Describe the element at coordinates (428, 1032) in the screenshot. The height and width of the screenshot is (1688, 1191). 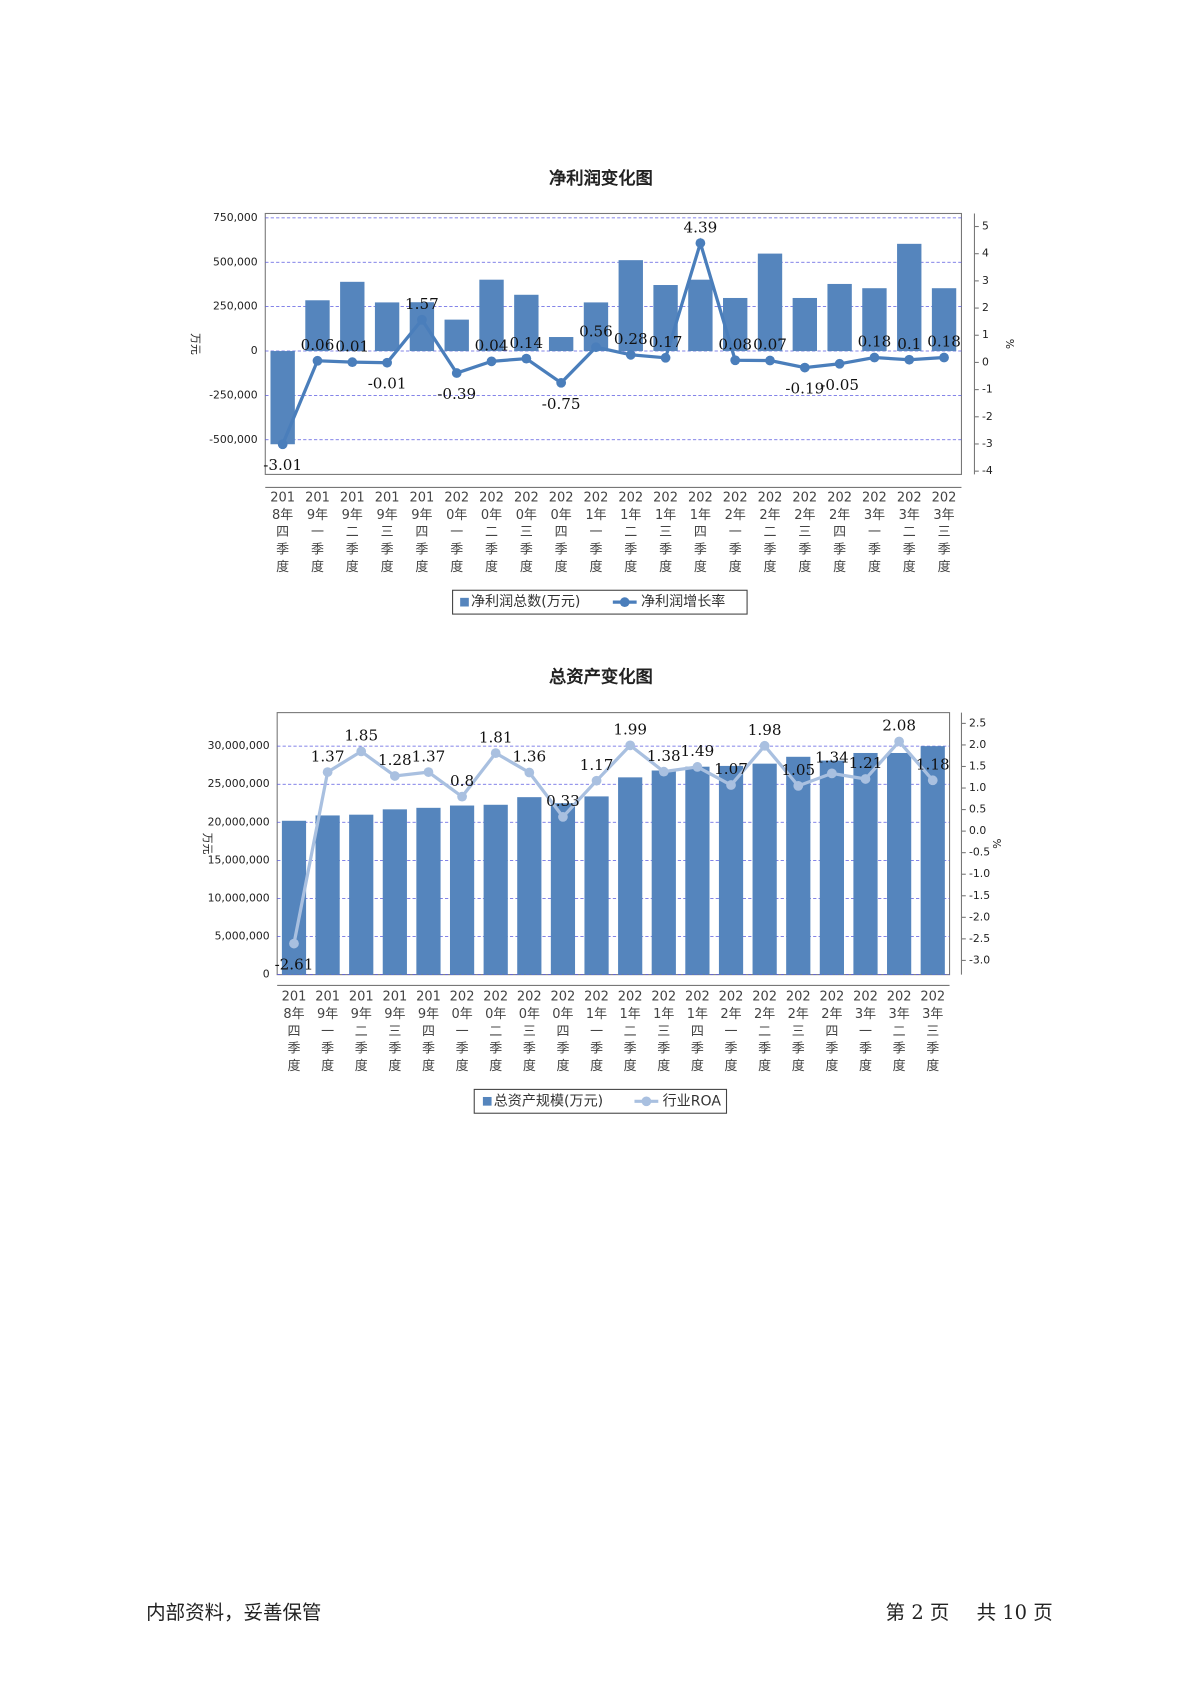
I see `x-tick-label: 201 9年四季度` at that location.